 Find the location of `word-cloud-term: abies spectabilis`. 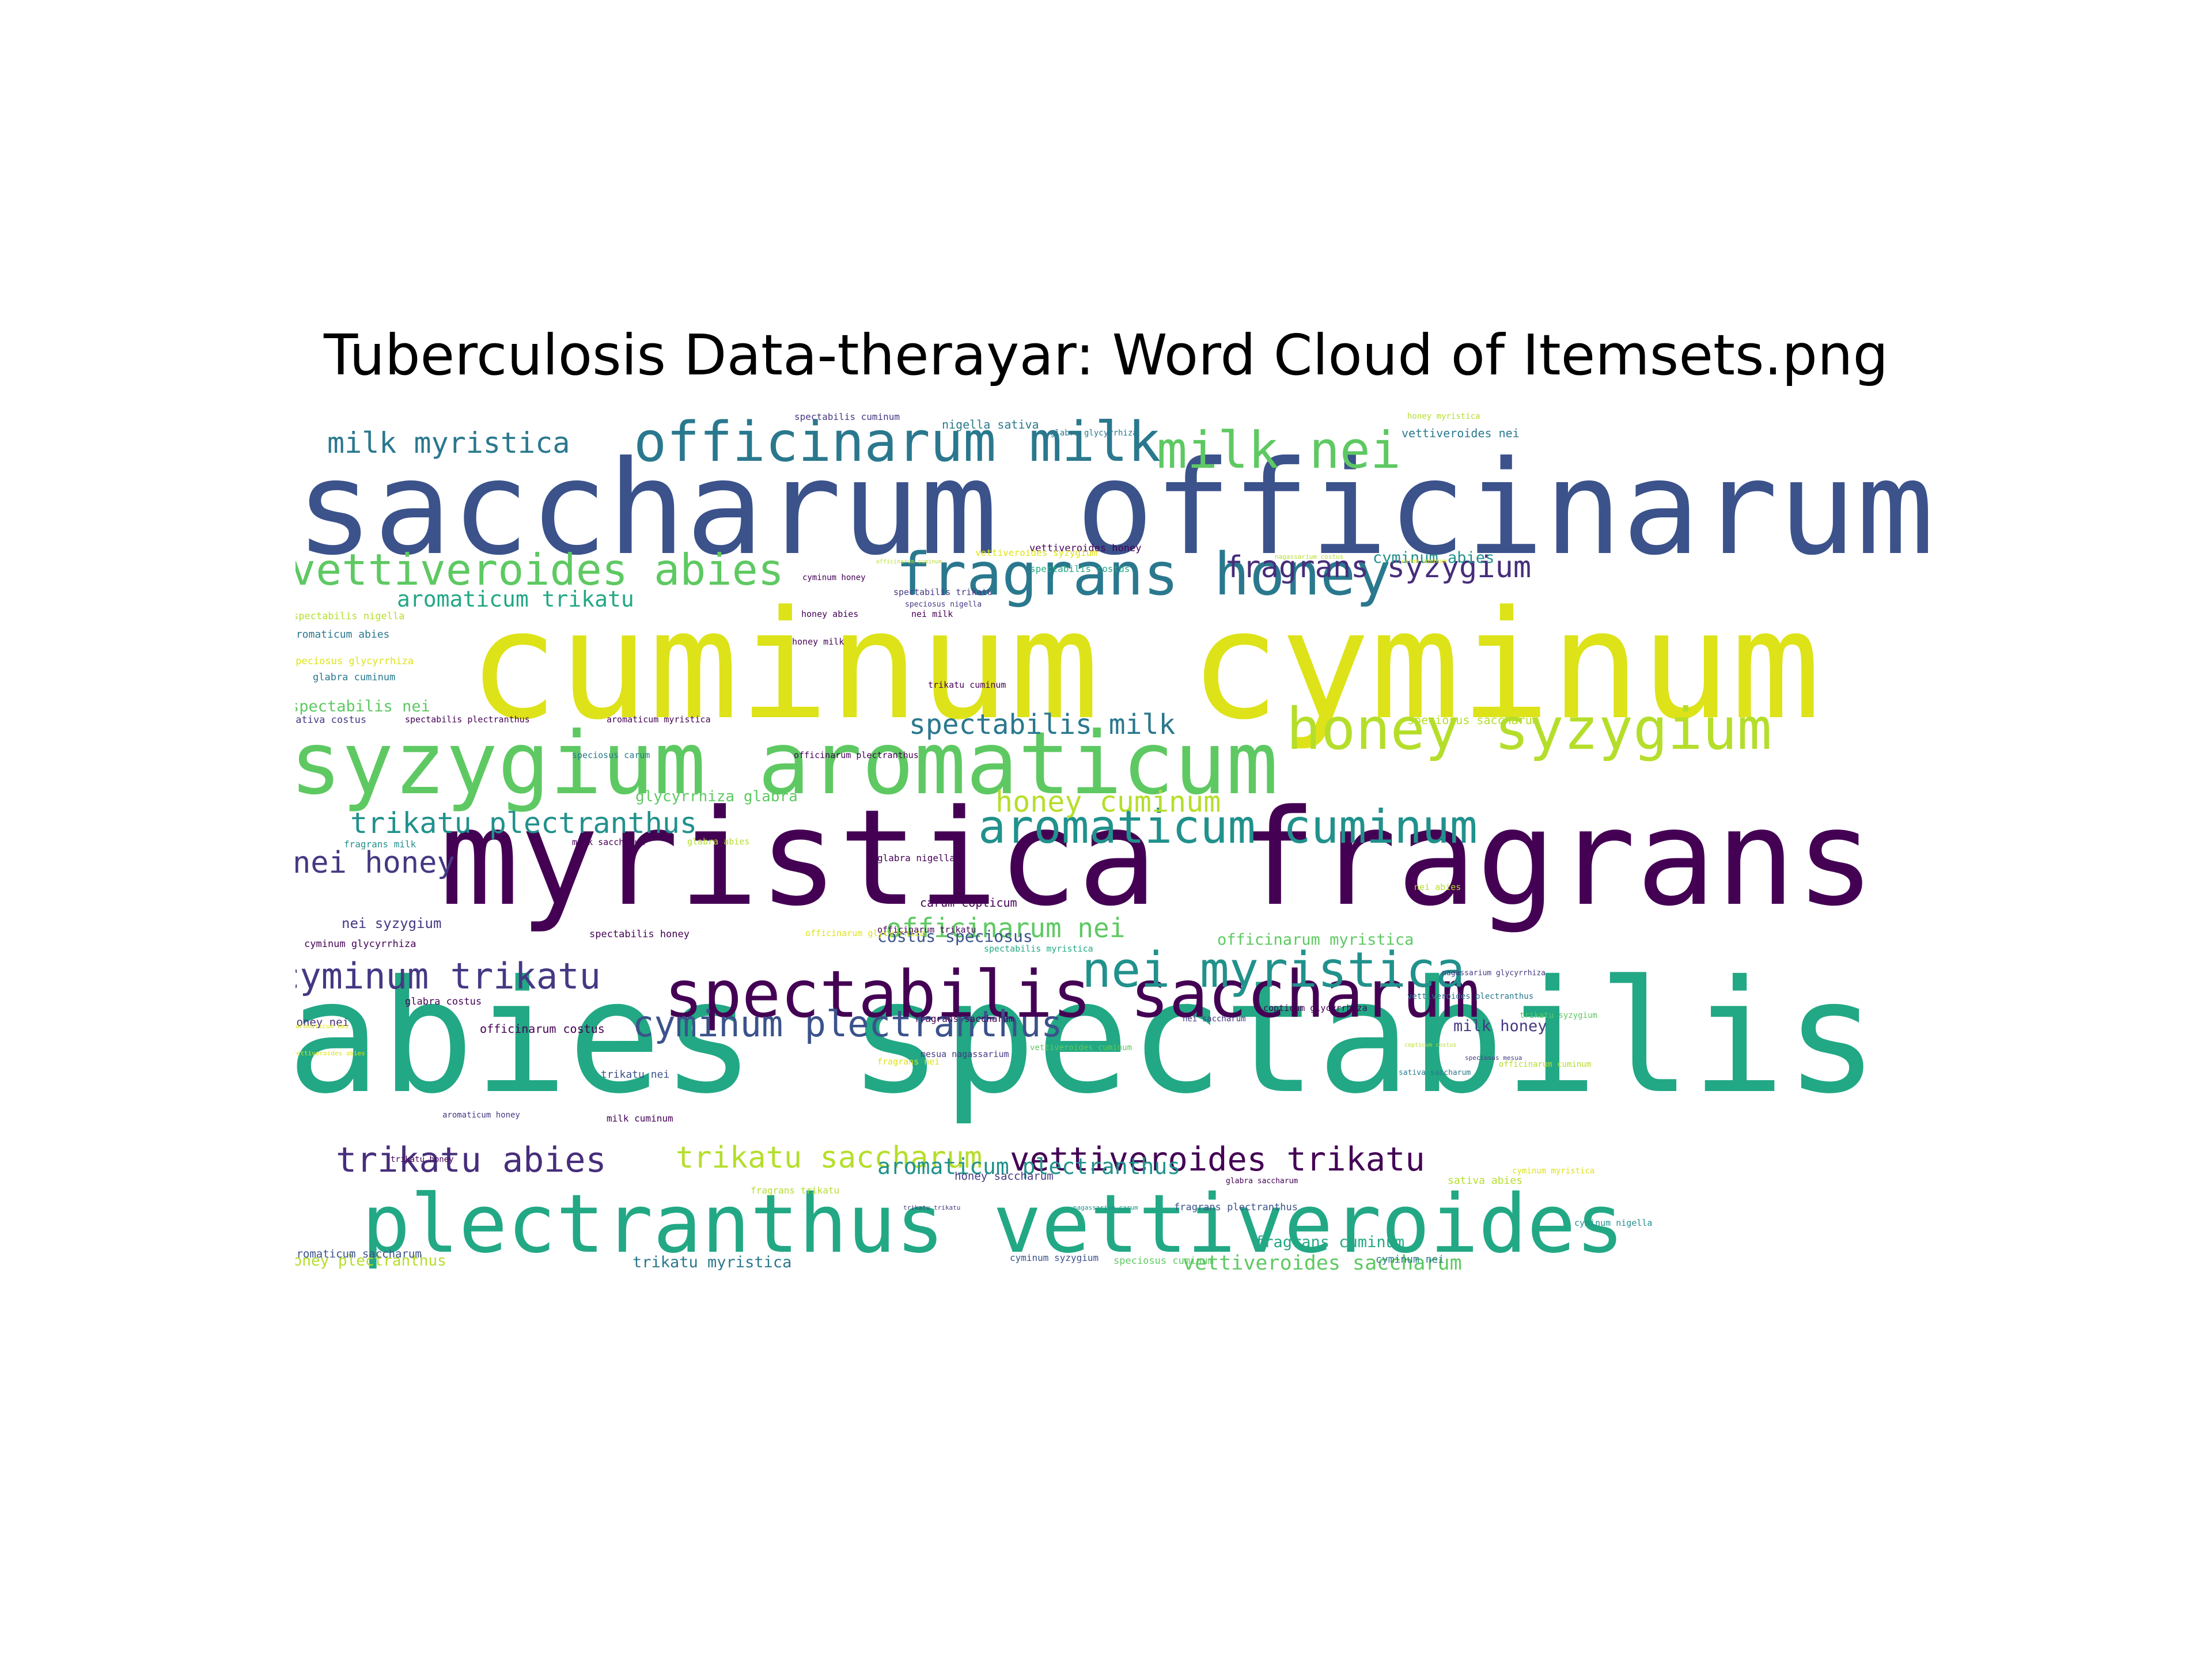

word-cloud-term: abies spectabilis is located at coordinates (1087, 1037).